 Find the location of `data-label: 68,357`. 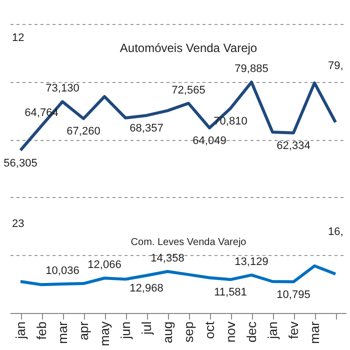

data-label: 68,357 is located at coordinates (147, 128).